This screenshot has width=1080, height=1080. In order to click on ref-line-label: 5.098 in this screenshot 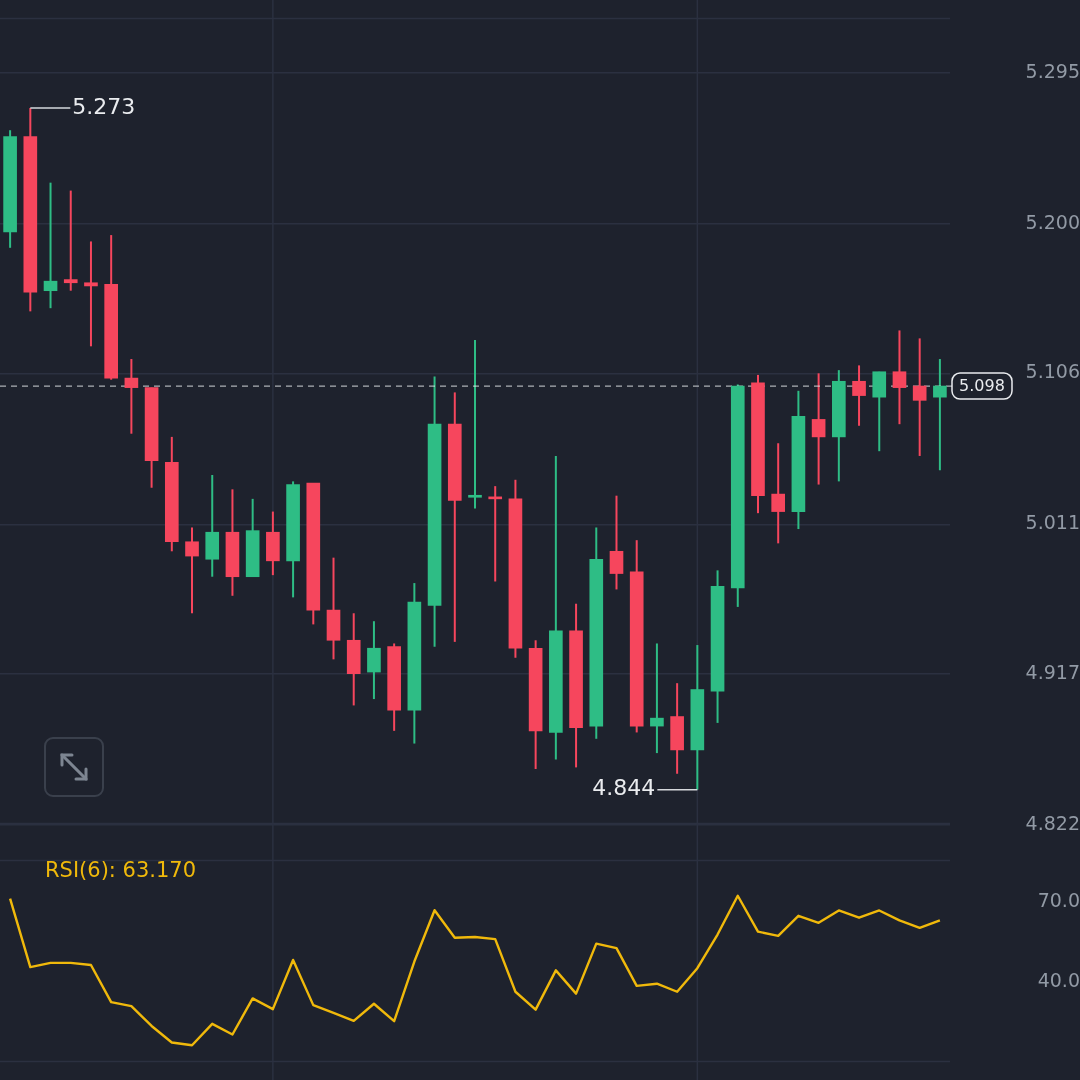, I will do `click(982, 386)`.